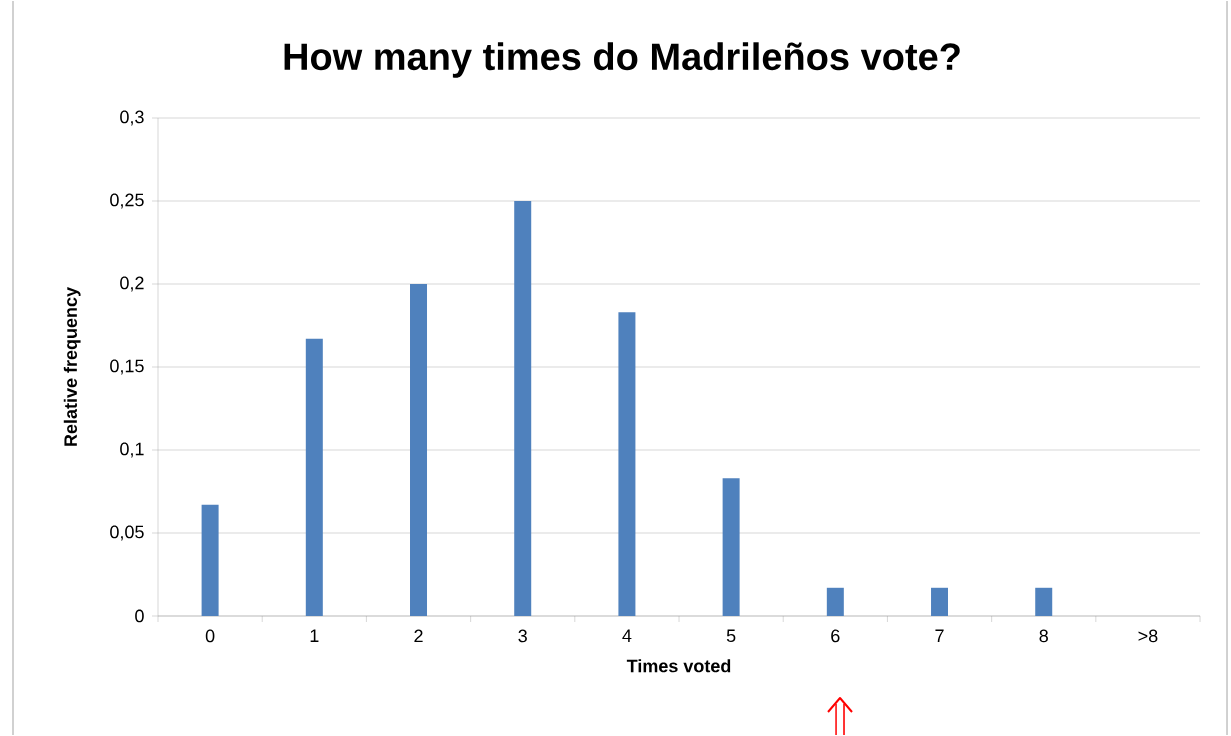  What do you see at coordinates (132, 284) in the screenshot?
I see `y-tick-label: 0,2` at bounding box center [132, 284].